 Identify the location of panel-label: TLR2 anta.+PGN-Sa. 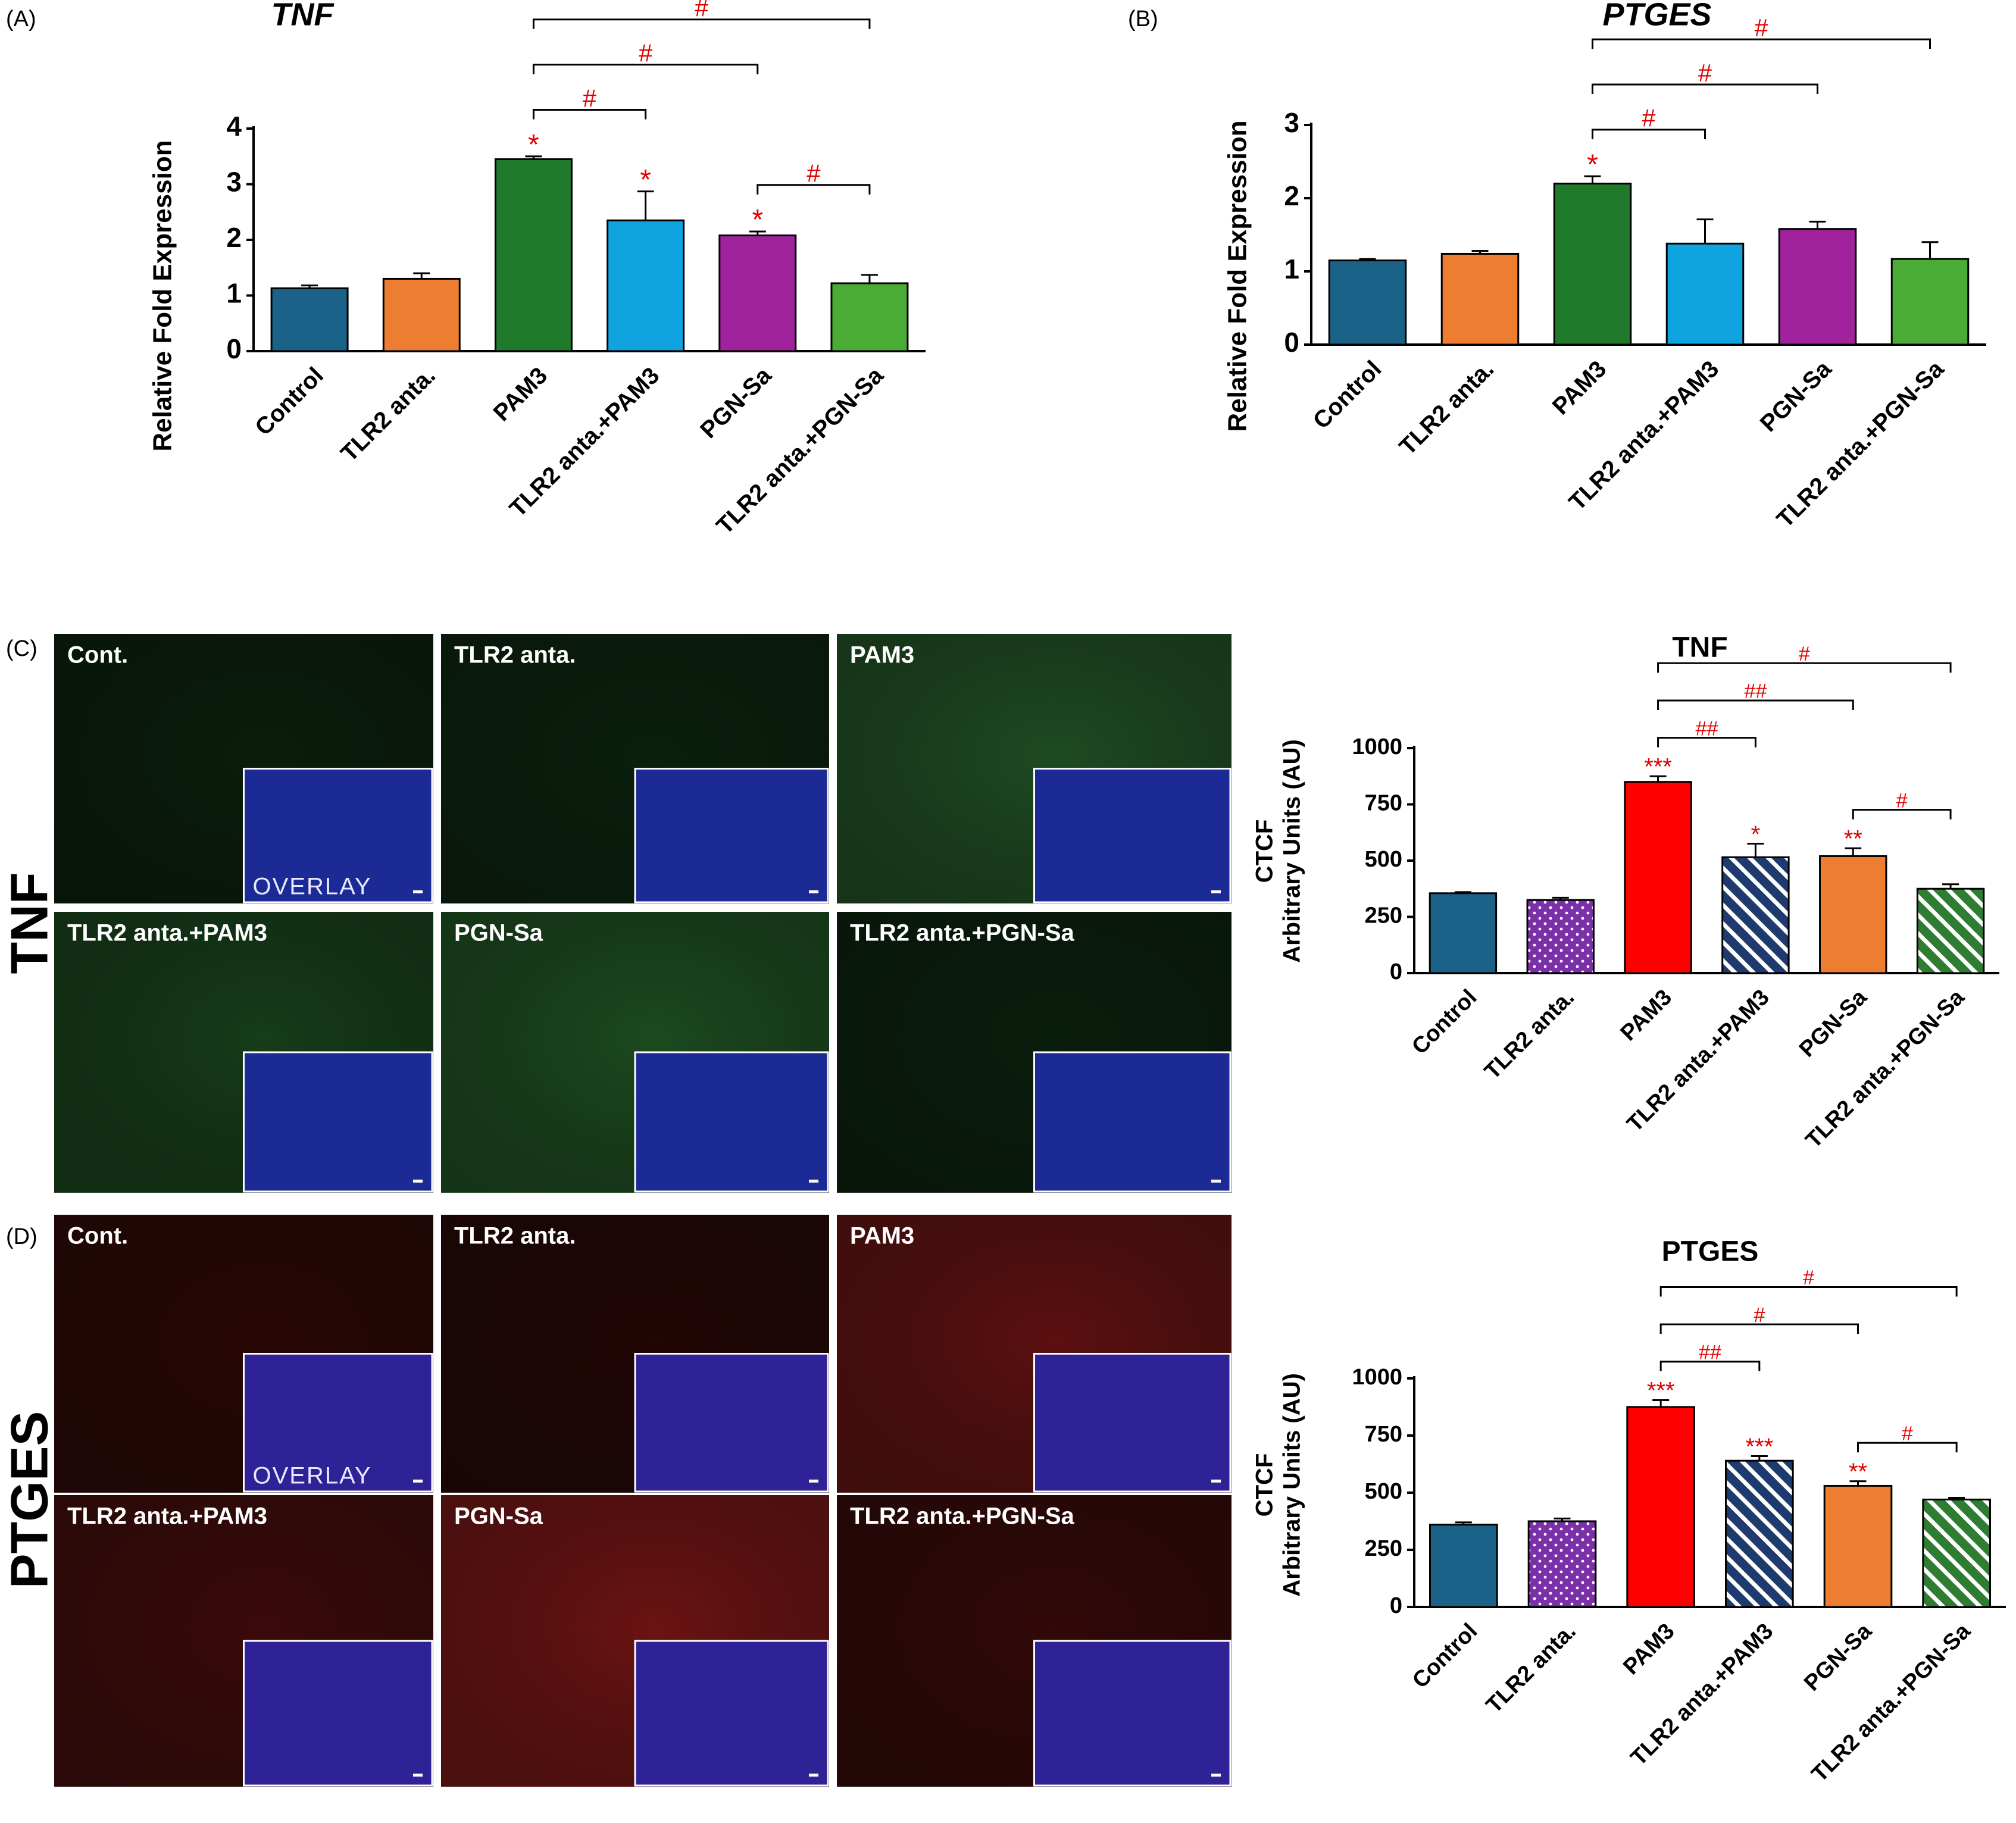
(962, 933).